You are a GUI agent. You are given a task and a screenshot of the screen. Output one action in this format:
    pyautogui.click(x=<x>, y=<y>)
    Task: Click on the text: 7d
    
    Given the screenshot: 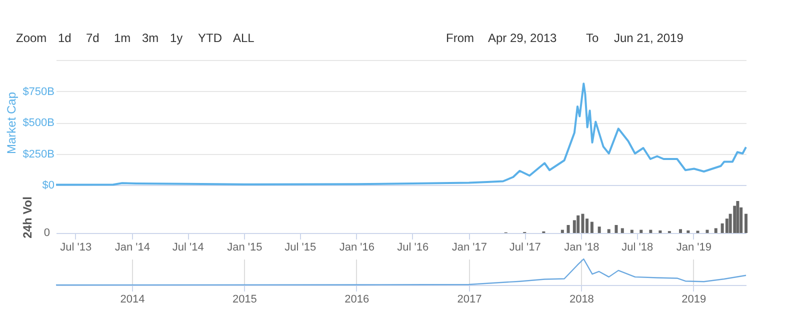 What is the action you would take?
    pyautogui.click(x=93, y=38)
    